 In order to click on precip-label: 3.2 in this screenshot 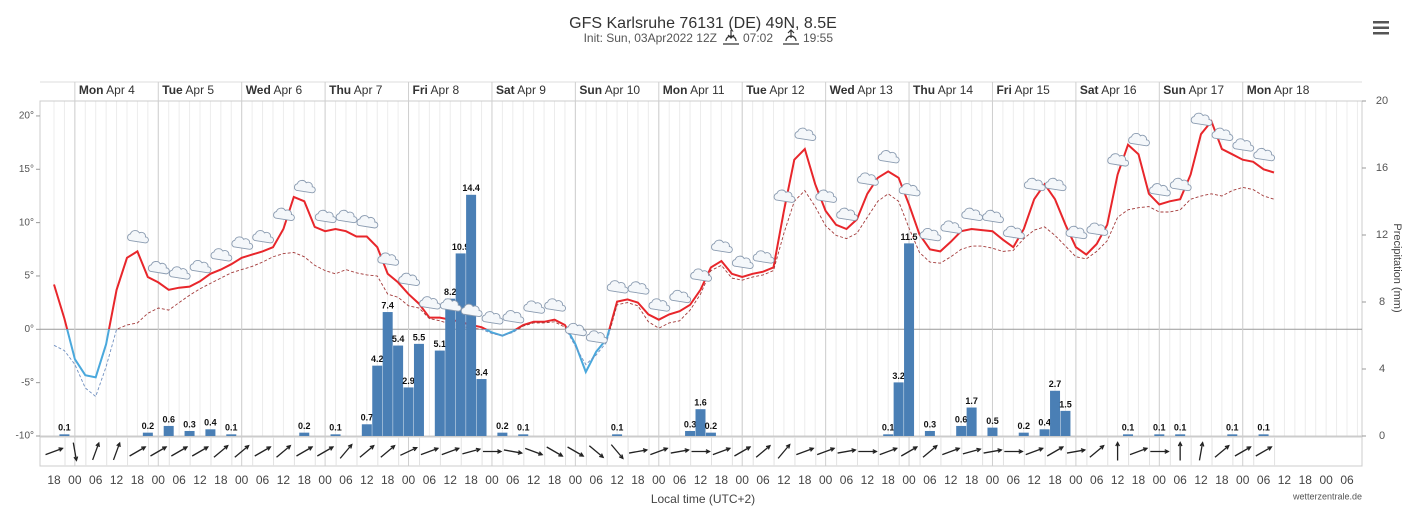, I will do `click(898, 376)`.